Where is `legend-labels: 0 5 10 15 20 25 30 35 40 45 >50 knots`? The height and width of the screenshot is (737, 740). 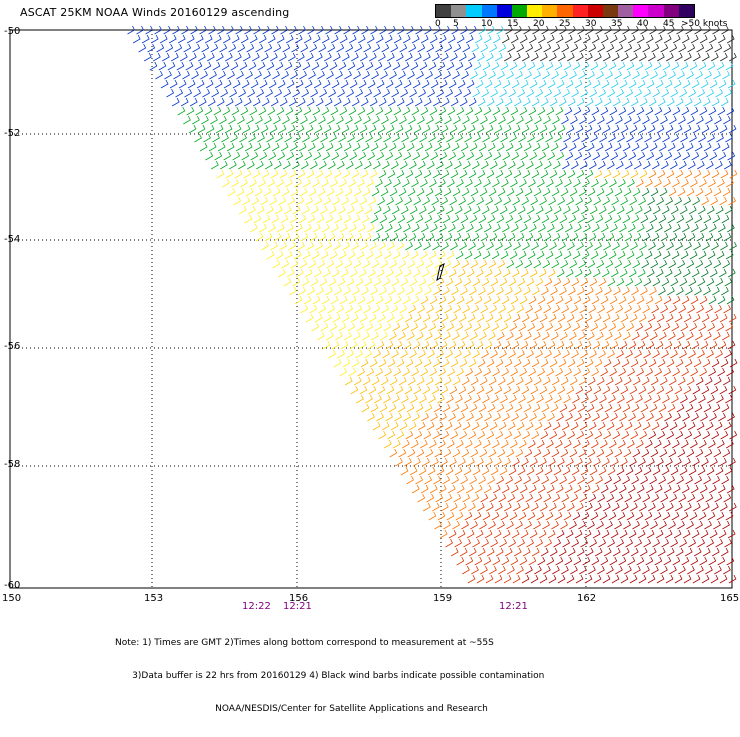
legend-labels: 0 5 10 15 20 25 30 35 40 45 >50 knots is located at coordinates (581, 24).